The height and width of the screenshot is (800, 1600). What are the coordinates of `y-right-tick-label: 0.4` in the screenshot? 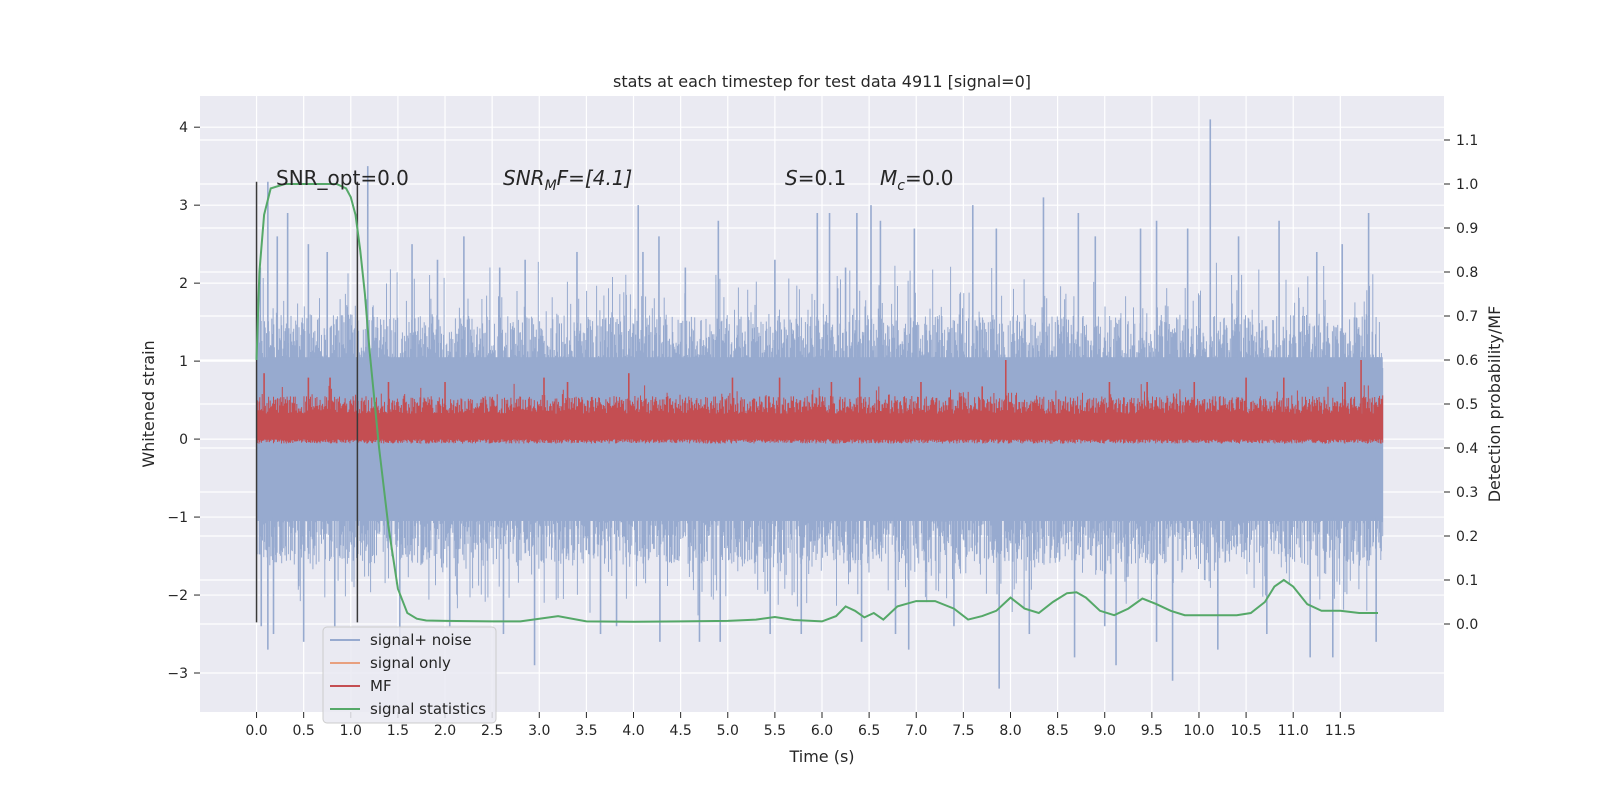 It's located at (1467, 449).